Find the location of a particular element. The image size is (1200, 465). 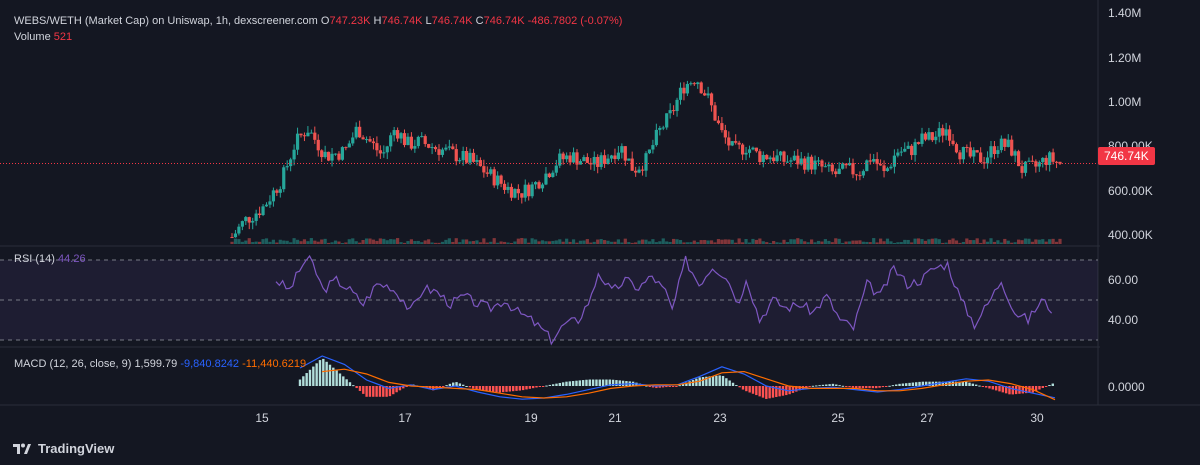

time-tick: 21 is located at coordinates (615, 418).